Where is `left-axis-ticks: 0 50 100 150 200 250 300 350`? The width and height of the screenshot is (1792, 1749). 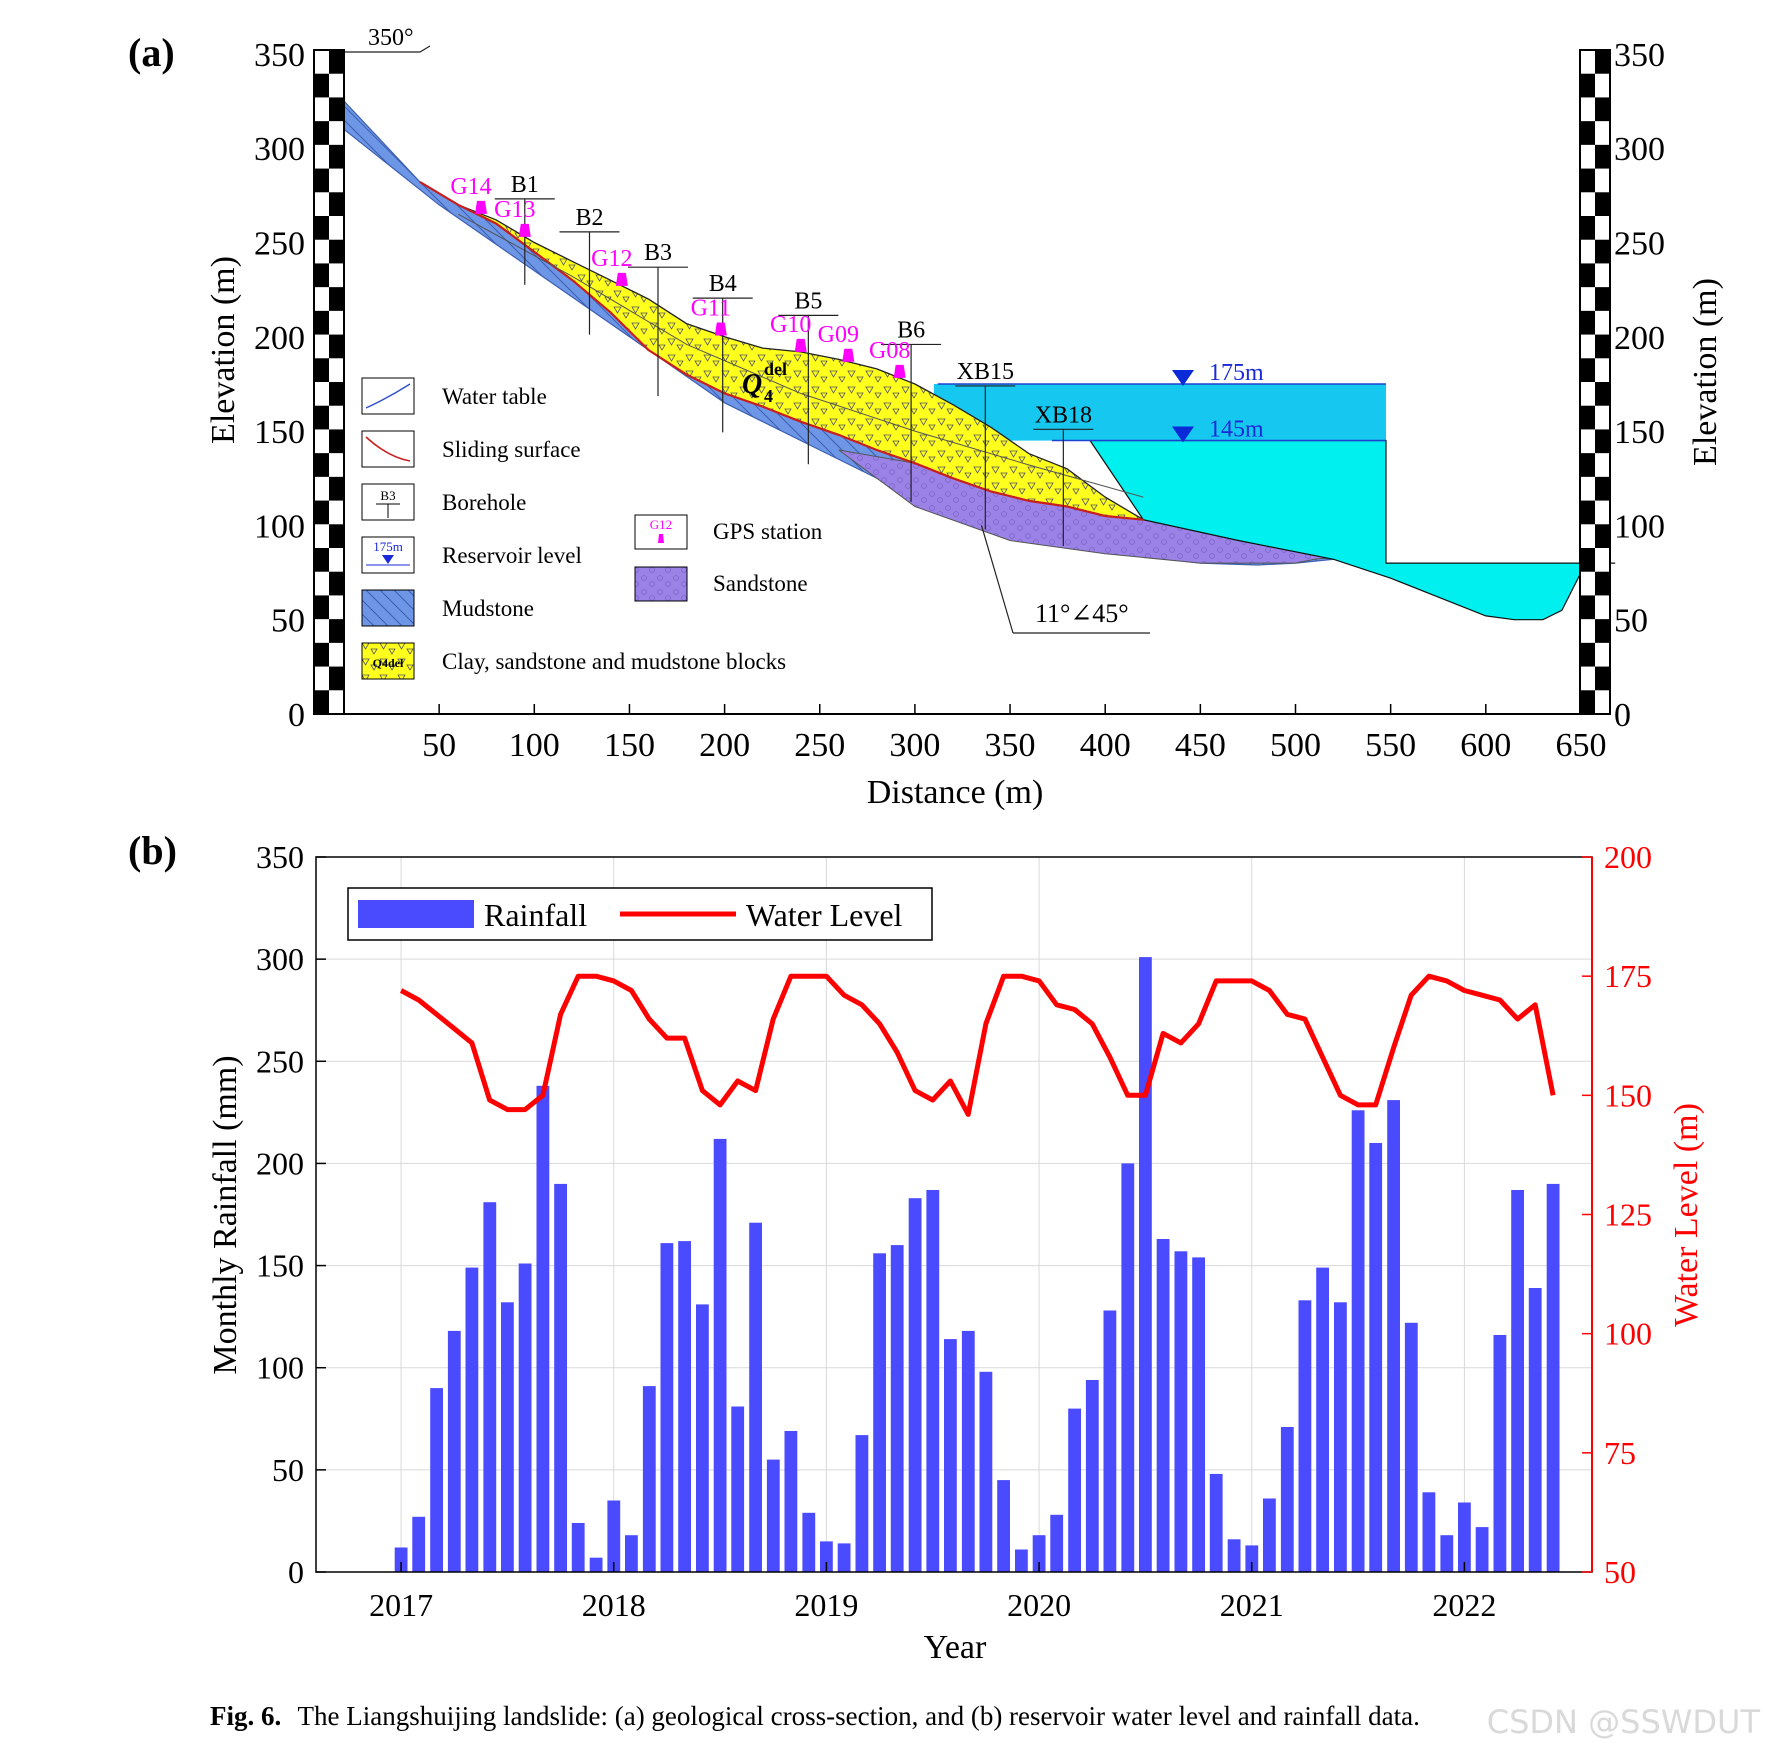
left-axis-ticks: 0 50 100 150 200 250 300 350 is located at coordinates (291, 1214).